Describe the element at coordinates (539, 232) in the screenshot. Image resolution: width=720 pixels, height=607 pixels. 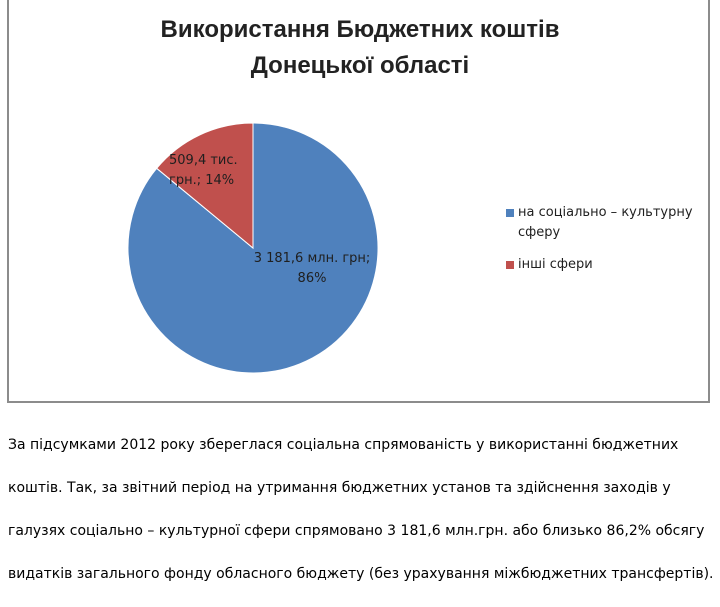
I see `legend-label-social-line-2: сферу` at that location.